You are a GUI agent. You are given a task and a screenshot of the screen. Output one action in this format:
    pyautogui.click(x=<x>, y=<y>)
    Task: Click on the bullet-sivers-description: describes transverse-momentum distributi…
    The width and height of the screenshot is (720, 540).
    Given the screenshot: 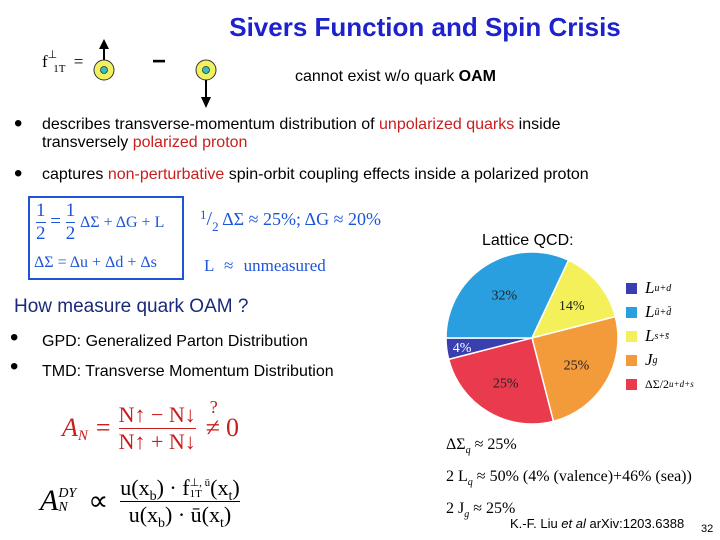 What is the action you would take?
    pyautogui.click(x=301, y=133)
    